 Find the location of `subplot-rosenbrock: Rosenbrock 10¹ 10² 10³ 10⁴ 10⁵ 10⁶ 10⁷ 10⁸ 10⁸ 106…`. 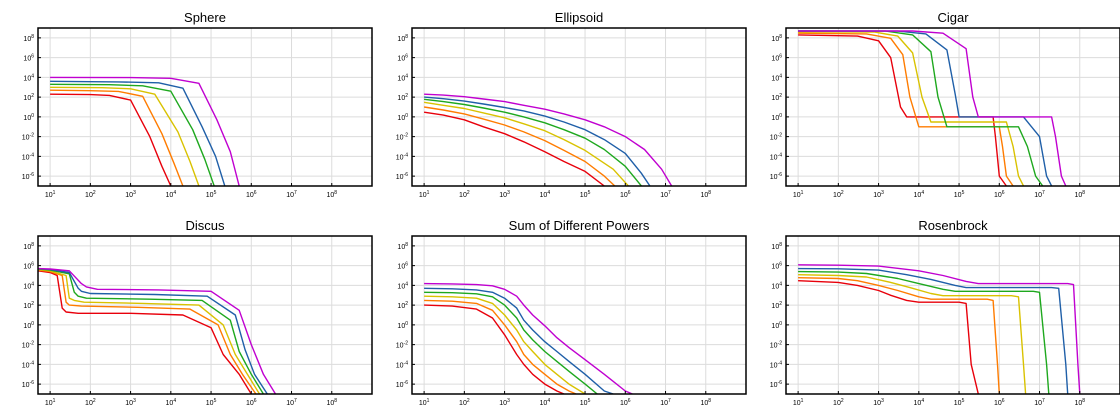

subplot-rosenbrock: Rosenbrock 10¹ 10² 10³ 10⁴ 10⁵ 10⁶ 10⁷ 10⁸ 10⁸ 106… is located at coordinates (945, 312).